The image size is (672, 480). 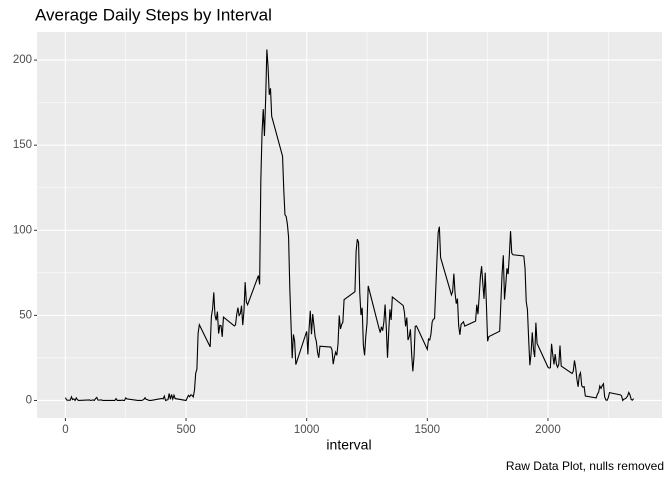 I want to click on x-tick-label: 2000, so click(x=548, y=430).